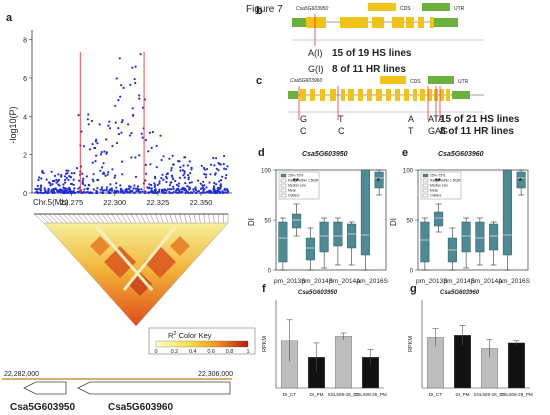 Image resolution: width=550 pixels, height=415 pixels. What do you see at coordinates (112, 122) in the screenshot?
I see `manhattan-marker-lines` at bounding box center [112, 122].